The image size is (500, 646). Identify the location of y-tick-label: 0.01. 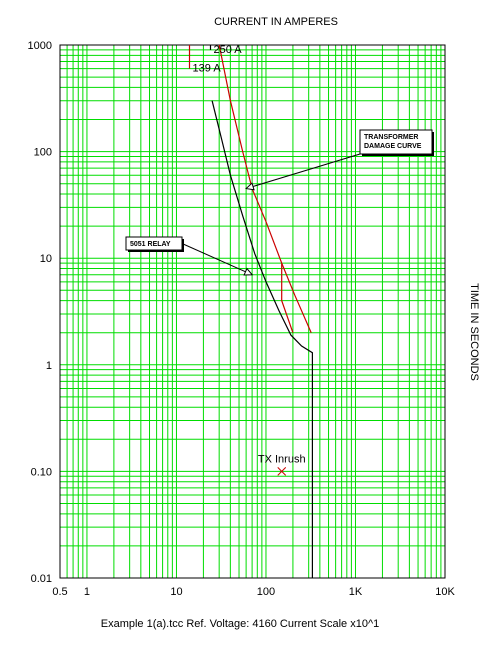
(41, 579).